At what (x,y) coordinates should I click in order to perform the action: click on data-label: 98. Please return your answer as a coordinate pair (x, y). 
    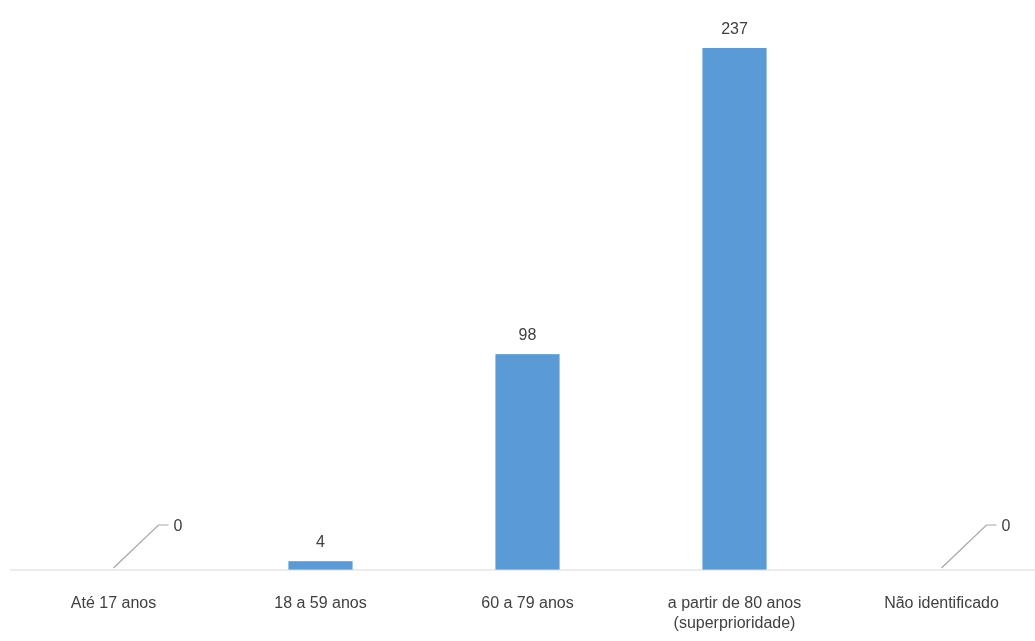
    Looking at the image, I should click on (527, 335).